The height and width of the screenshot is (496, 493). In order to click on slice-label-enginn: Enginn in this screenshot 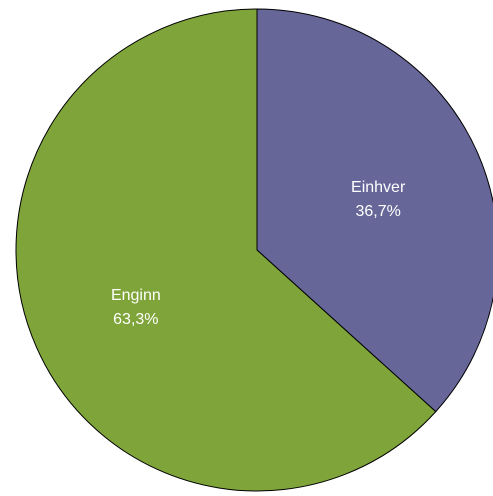, I will do `click(136, 295)`.